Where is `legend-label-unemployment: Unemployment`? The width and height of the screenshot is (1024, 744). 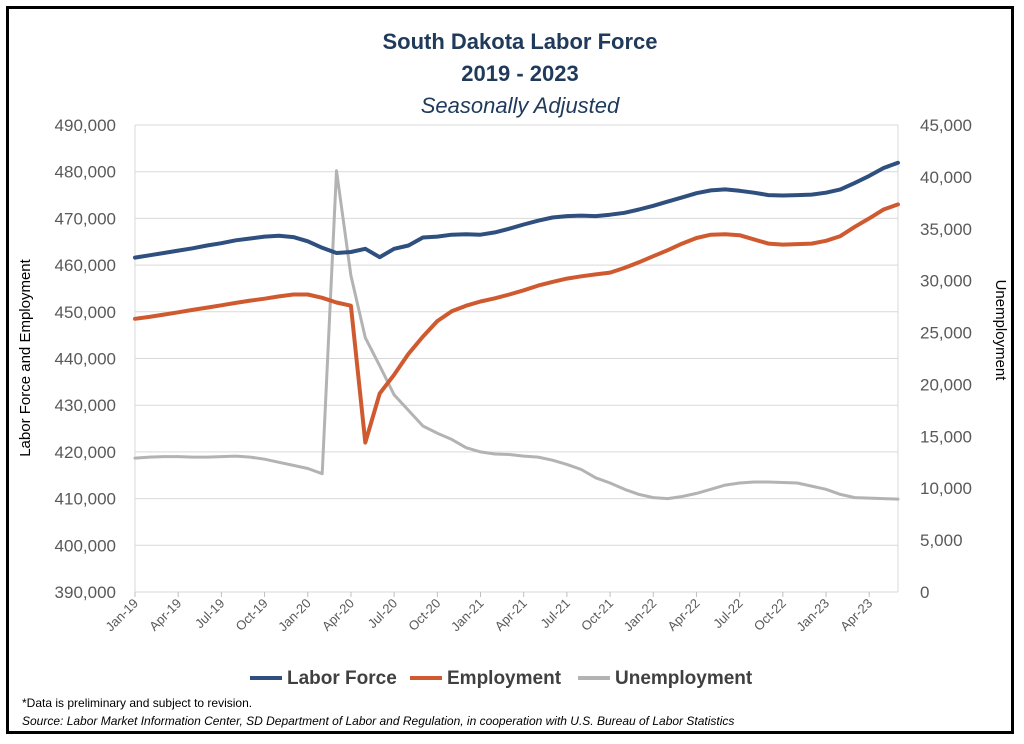 legend-label-unemployment: Unemployment is located at coordinates (684, 678).